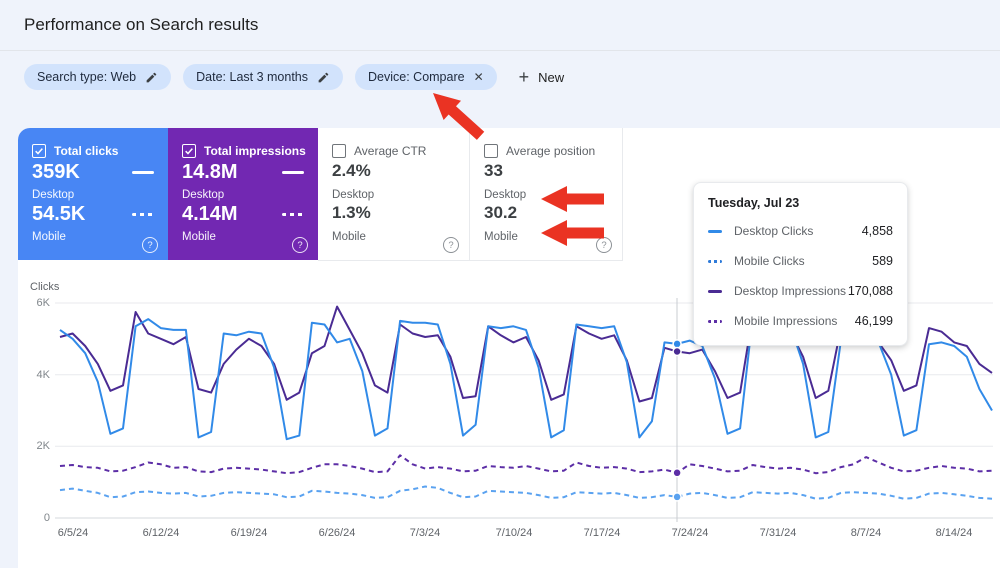 This screenshot has width=1000, height=568. I want to click on tooltip-row-desktop-impressions: Desktop Impressions 170,088, so click(800, 291).